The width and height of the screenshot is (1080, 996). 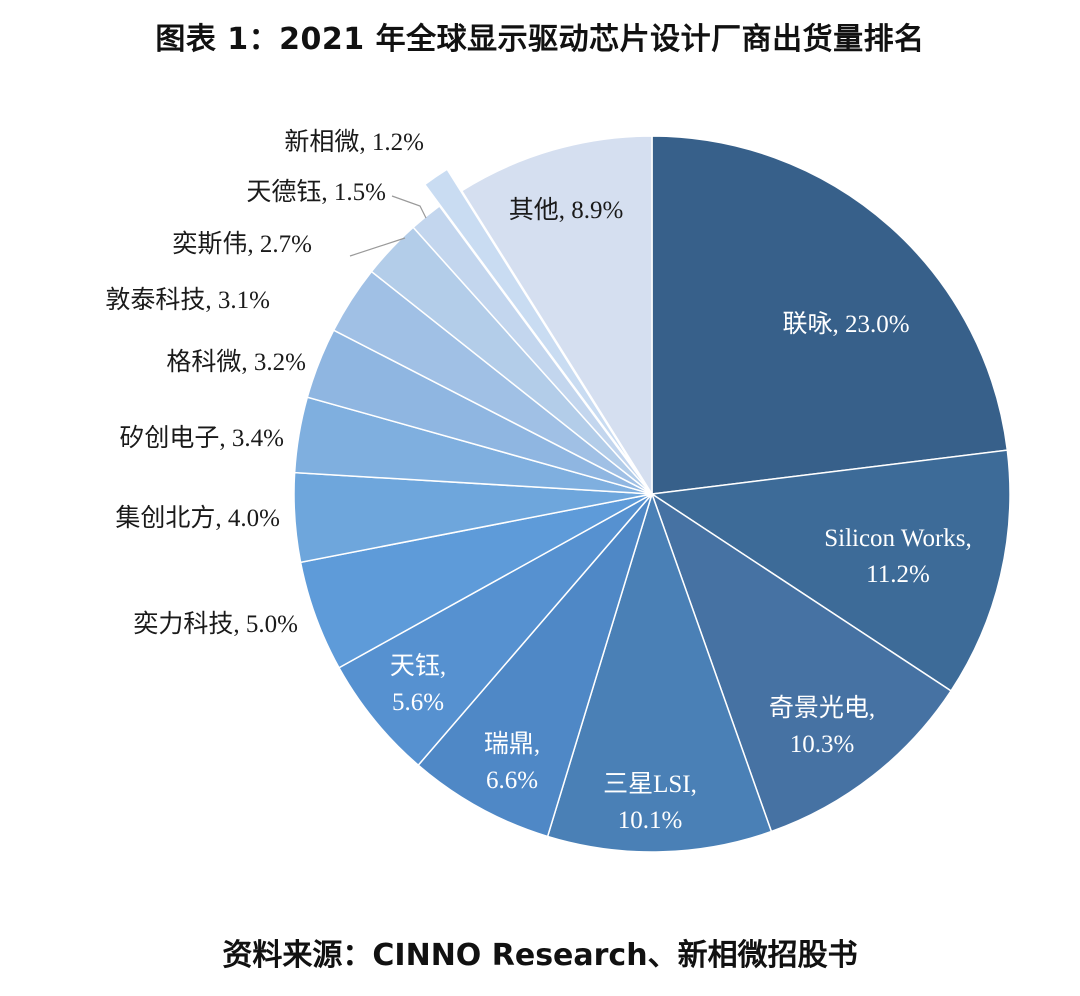 What do you see at coordinates (540, 39) in the screenshot?
I see `chart-title: 图表 1：2021 年全球显示驱动芯片设计厂商出货量排名` at bounding box center [540, 39].